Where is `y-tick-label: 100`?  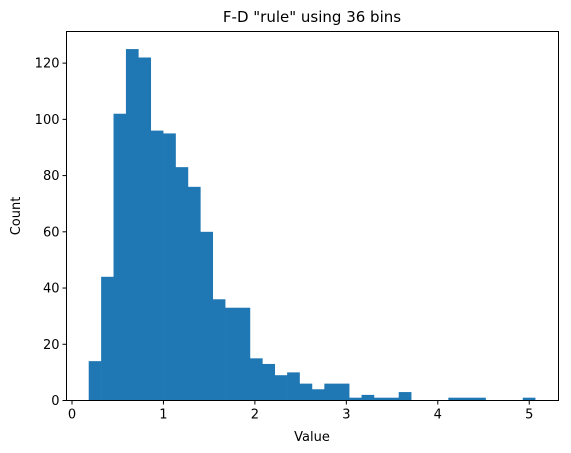 y-tick-label: 100 is located at coordinates (47, 120).